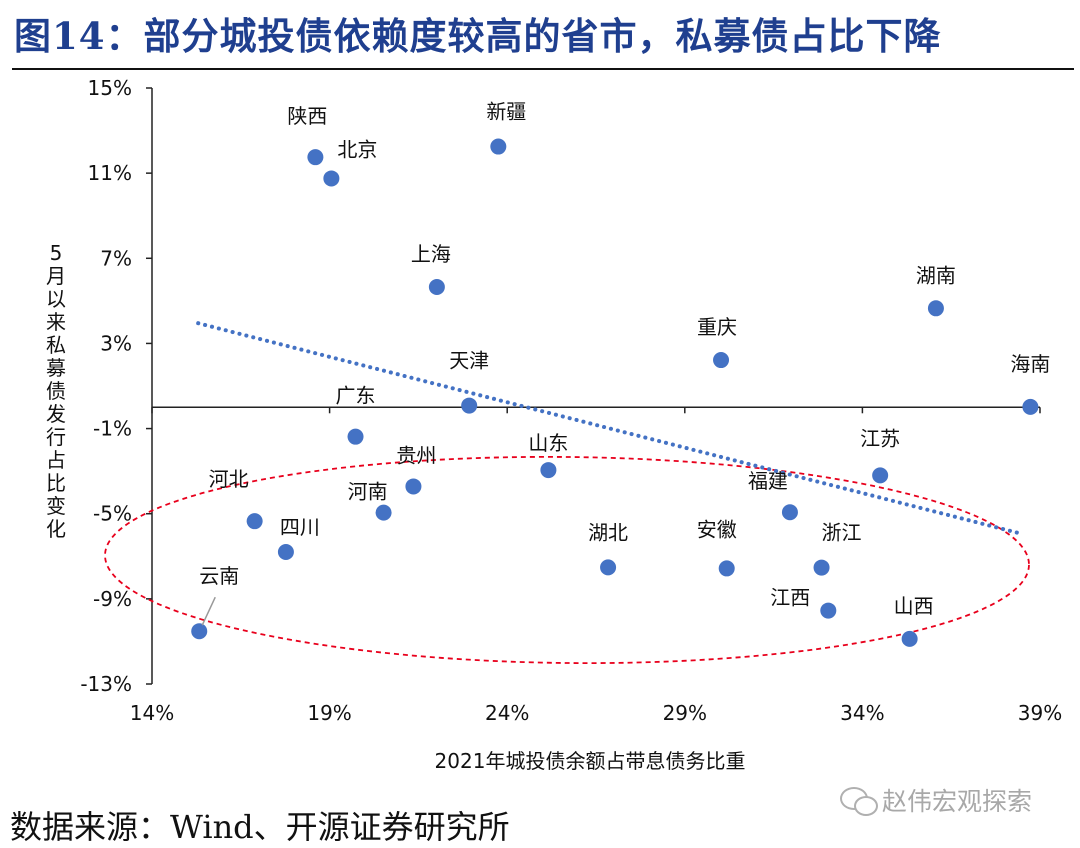 This screenshot has width=1080, height=848. I want to click on point-label: 湖北, so click(608, 532).